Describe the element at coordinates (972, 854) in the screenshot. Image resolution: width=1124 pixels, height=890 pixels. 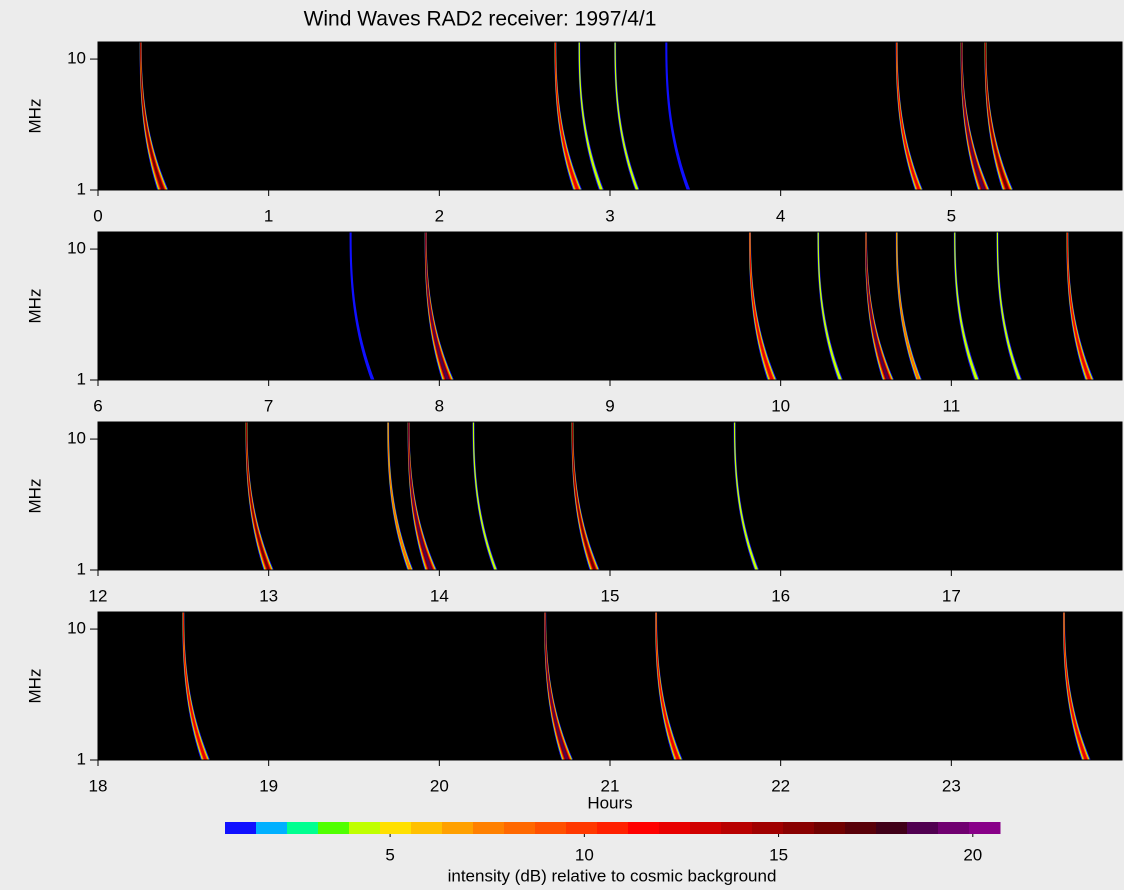
I see `colorbar-tick-label: 20` at that location.